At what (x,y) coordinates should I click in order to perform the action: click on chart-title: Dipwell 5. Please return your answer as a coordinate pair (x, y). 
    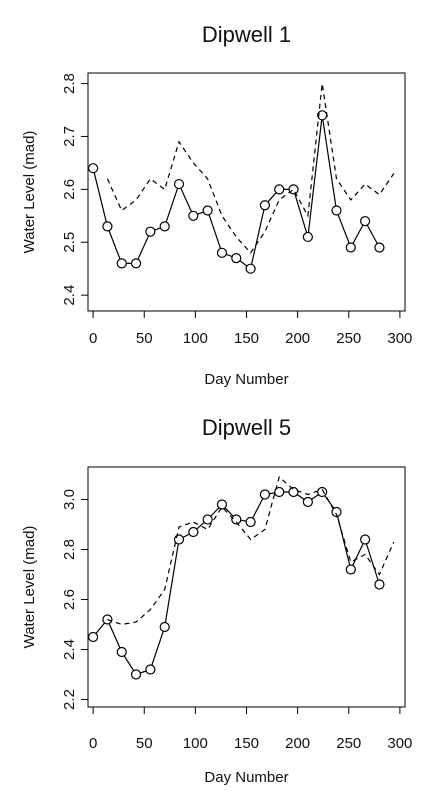
    Looking at the image, I should click on (246, 427).